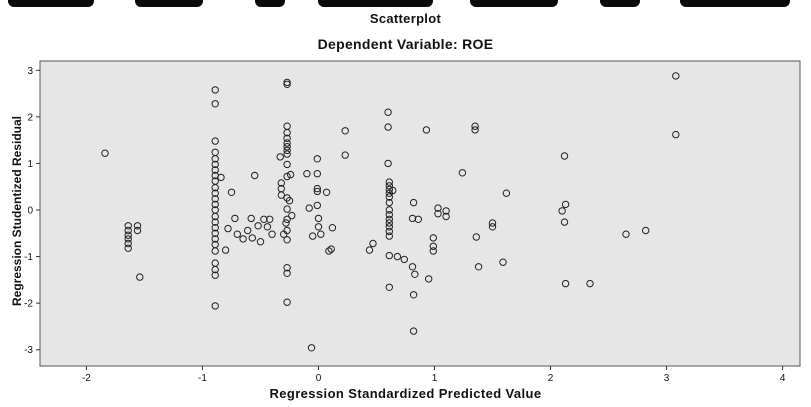  What do you see at coordinates (28, 304) in the screenshot?
I see `y-tick-label: -2` at bounding box center [28, 304].